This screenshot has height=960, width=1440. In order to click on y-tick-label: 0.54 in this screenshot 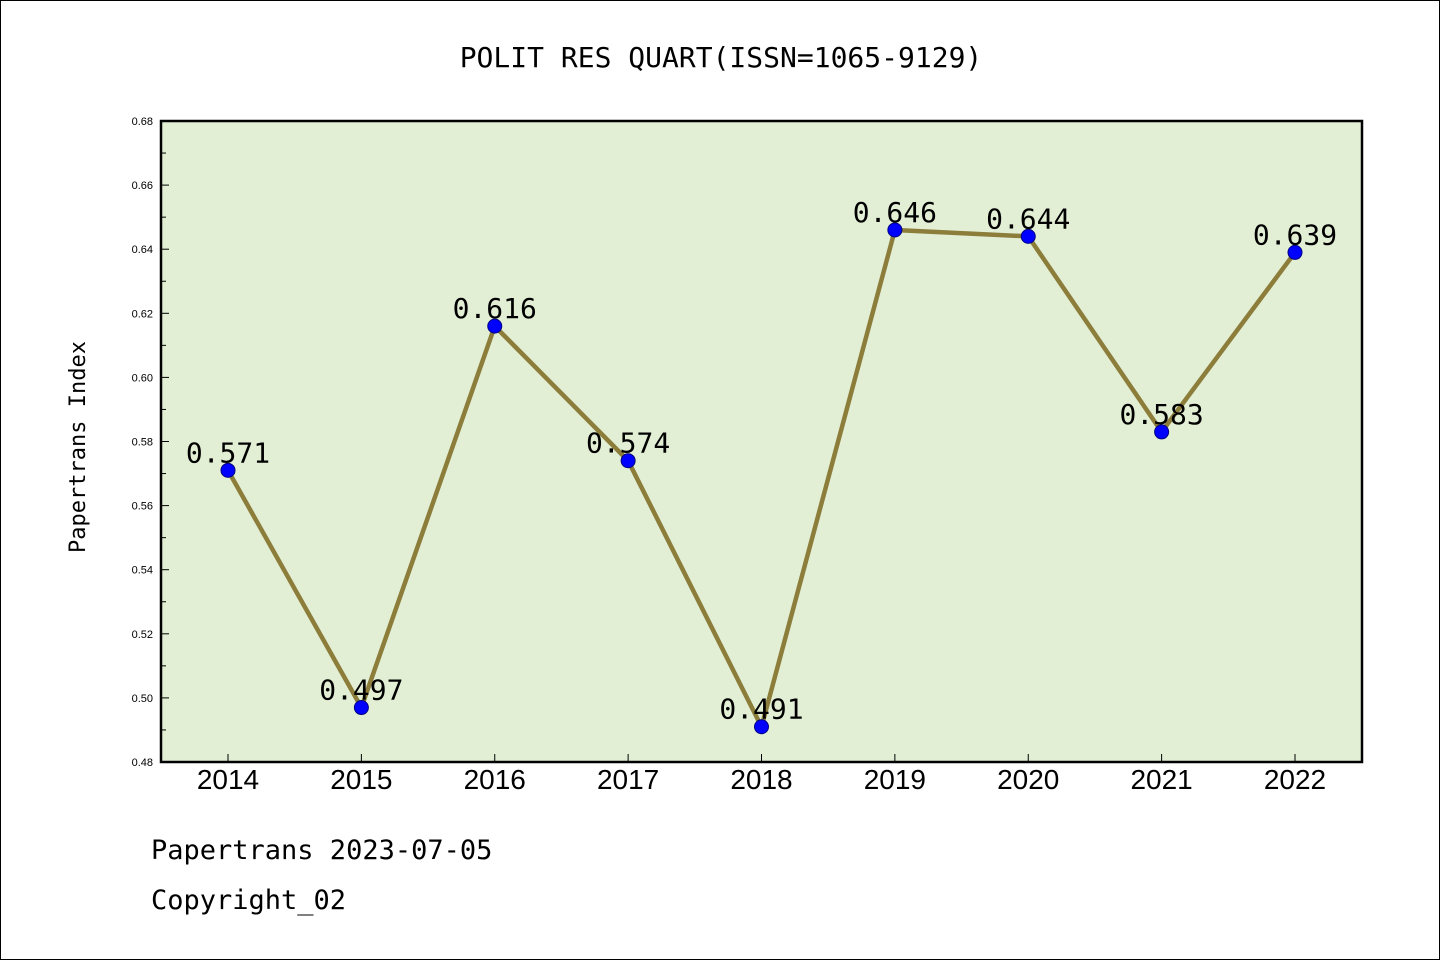, I will do `click(142, 571)`.